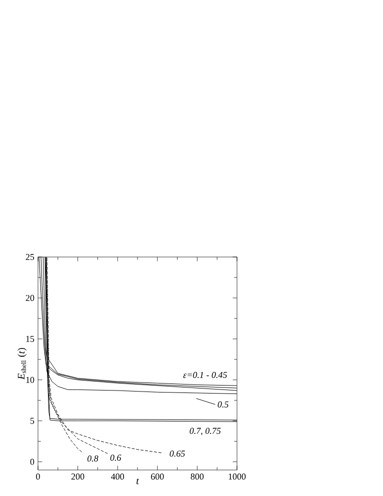 The width and height of the screenshot is (383, 496). I want to click on x-tick-label: 0, so click(38, 477).